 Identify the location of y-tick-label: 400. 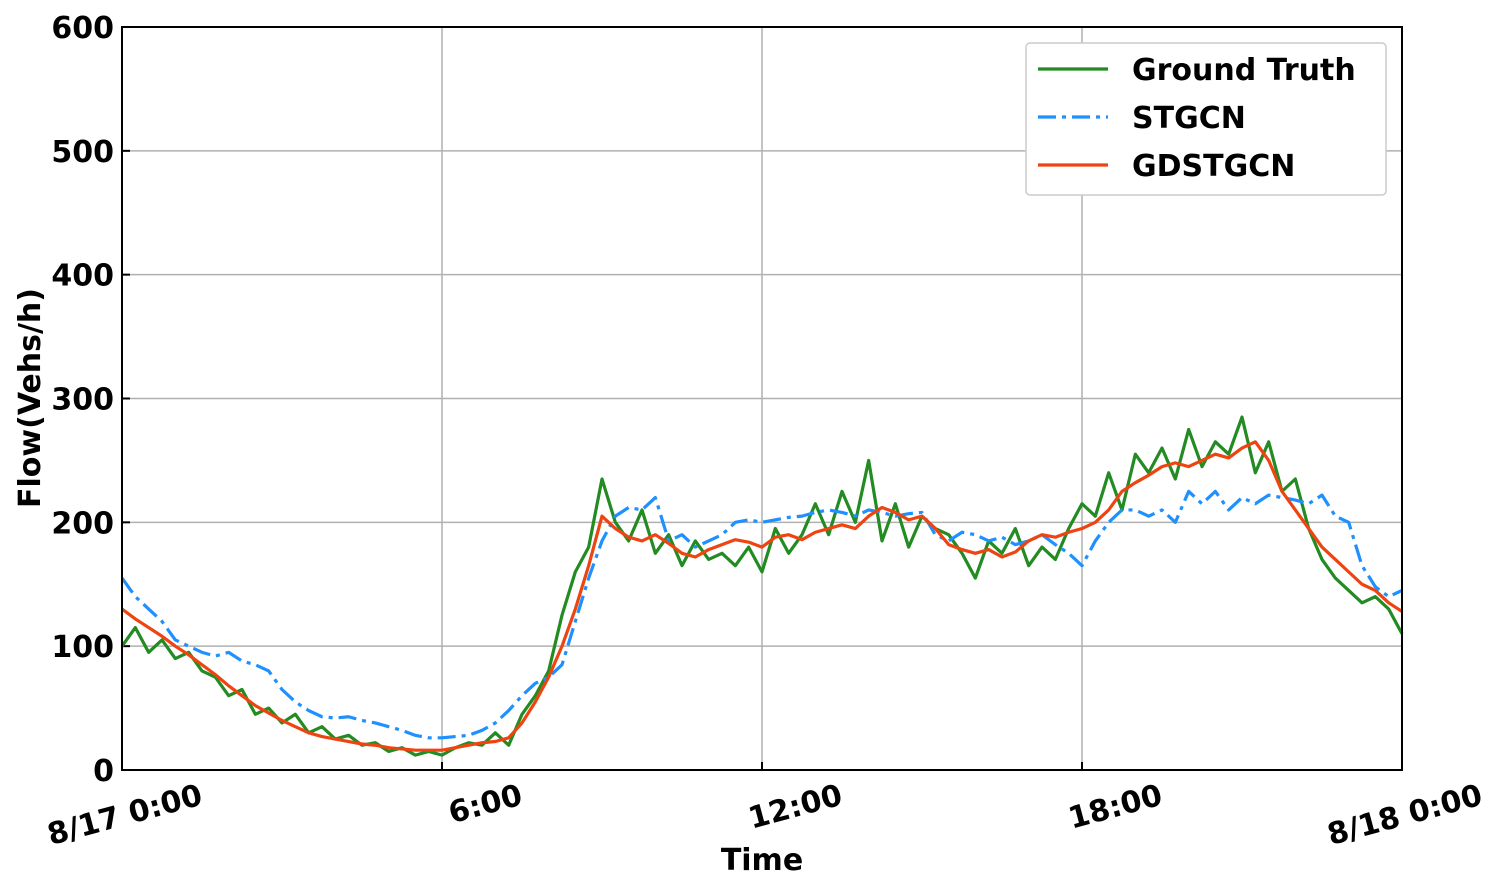
(82, 276).